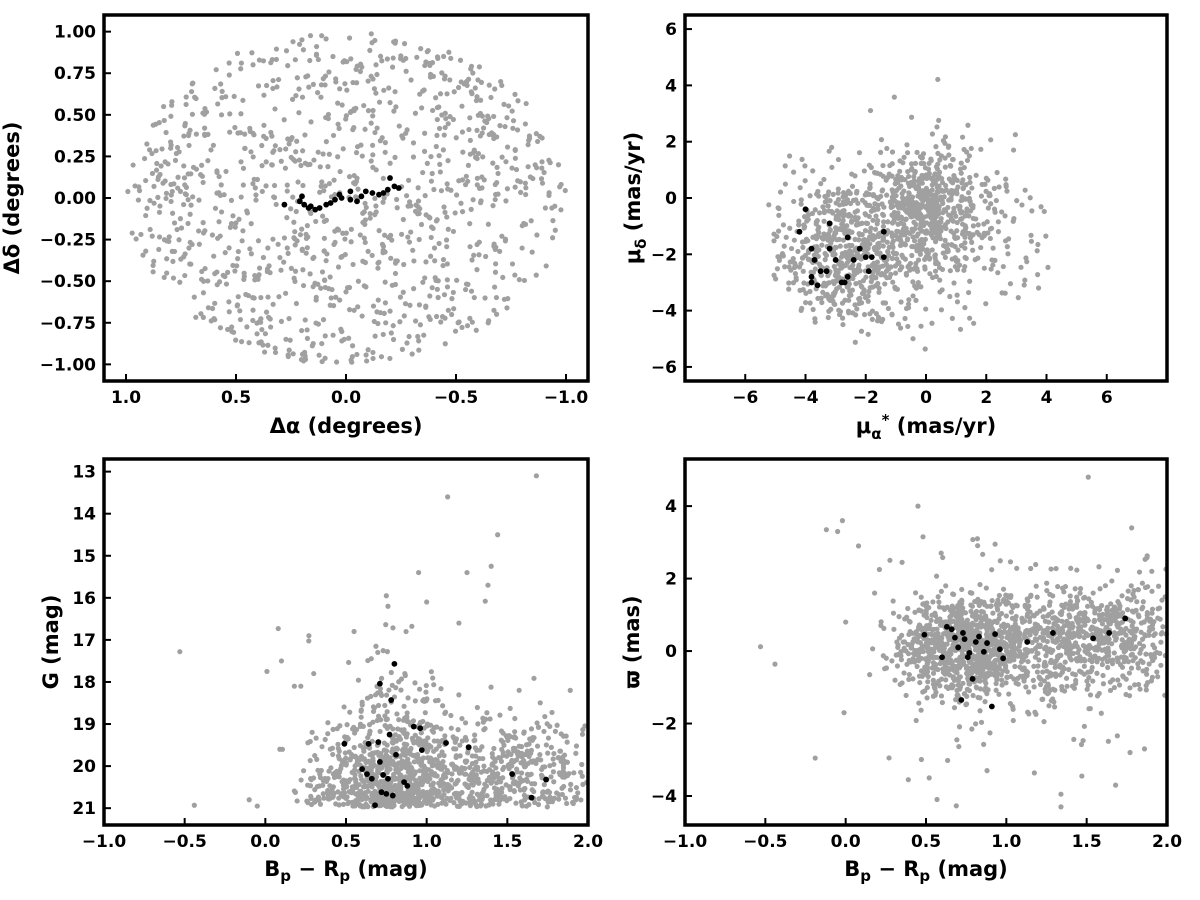 Image resolution: width=1200 pixels, height=900 pixels. I want to click on x-tick-label: 6, so click(1107, 398).